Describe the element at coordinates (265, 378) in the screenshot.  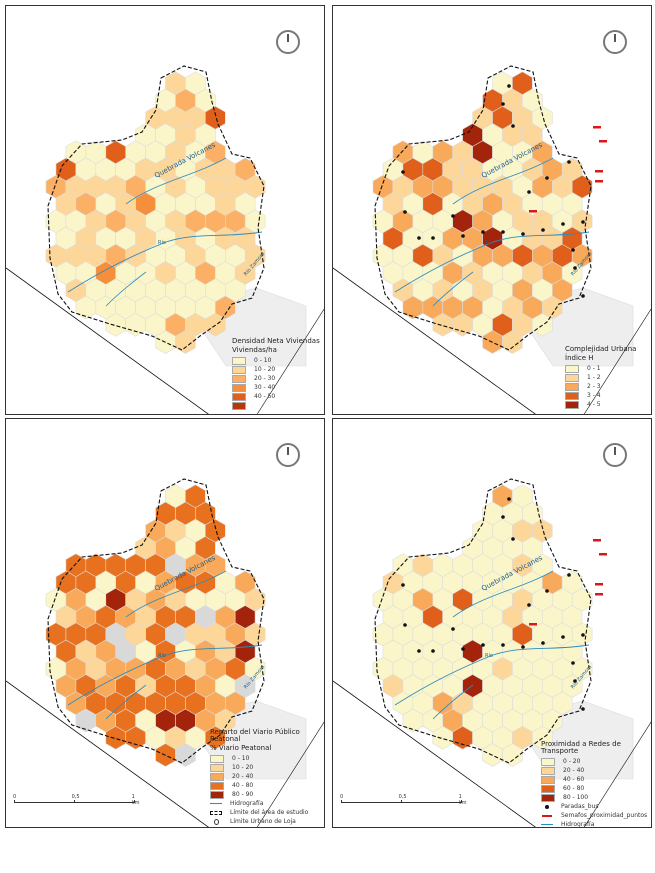
I see `legend-label: 20 - 30` at that location.